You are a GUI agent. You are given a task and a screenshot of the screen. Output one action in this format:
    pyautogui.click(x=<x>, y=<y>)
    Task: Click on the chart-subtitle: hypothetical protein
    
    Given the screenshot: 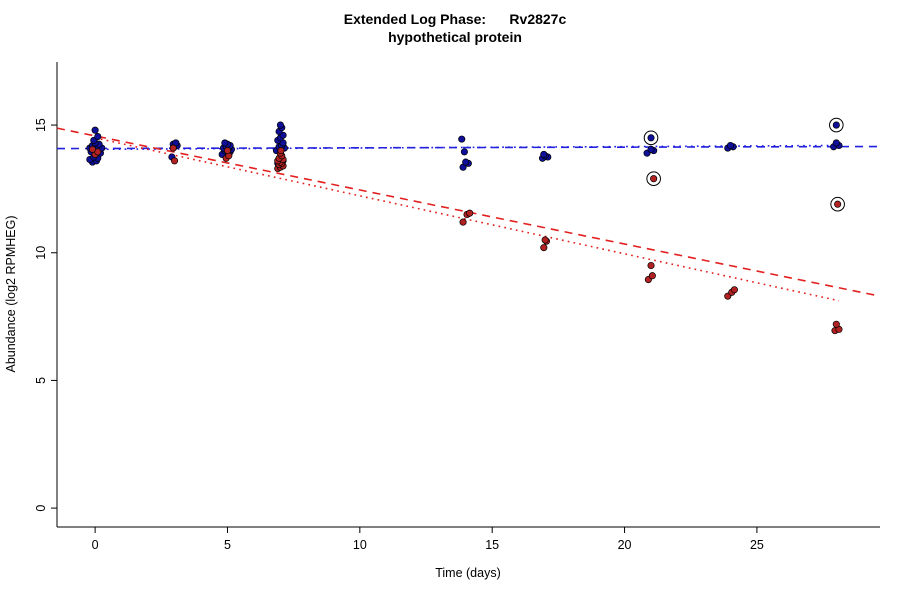 What is the action you would take?
    pyautogui.click(x=455, y=37)
    